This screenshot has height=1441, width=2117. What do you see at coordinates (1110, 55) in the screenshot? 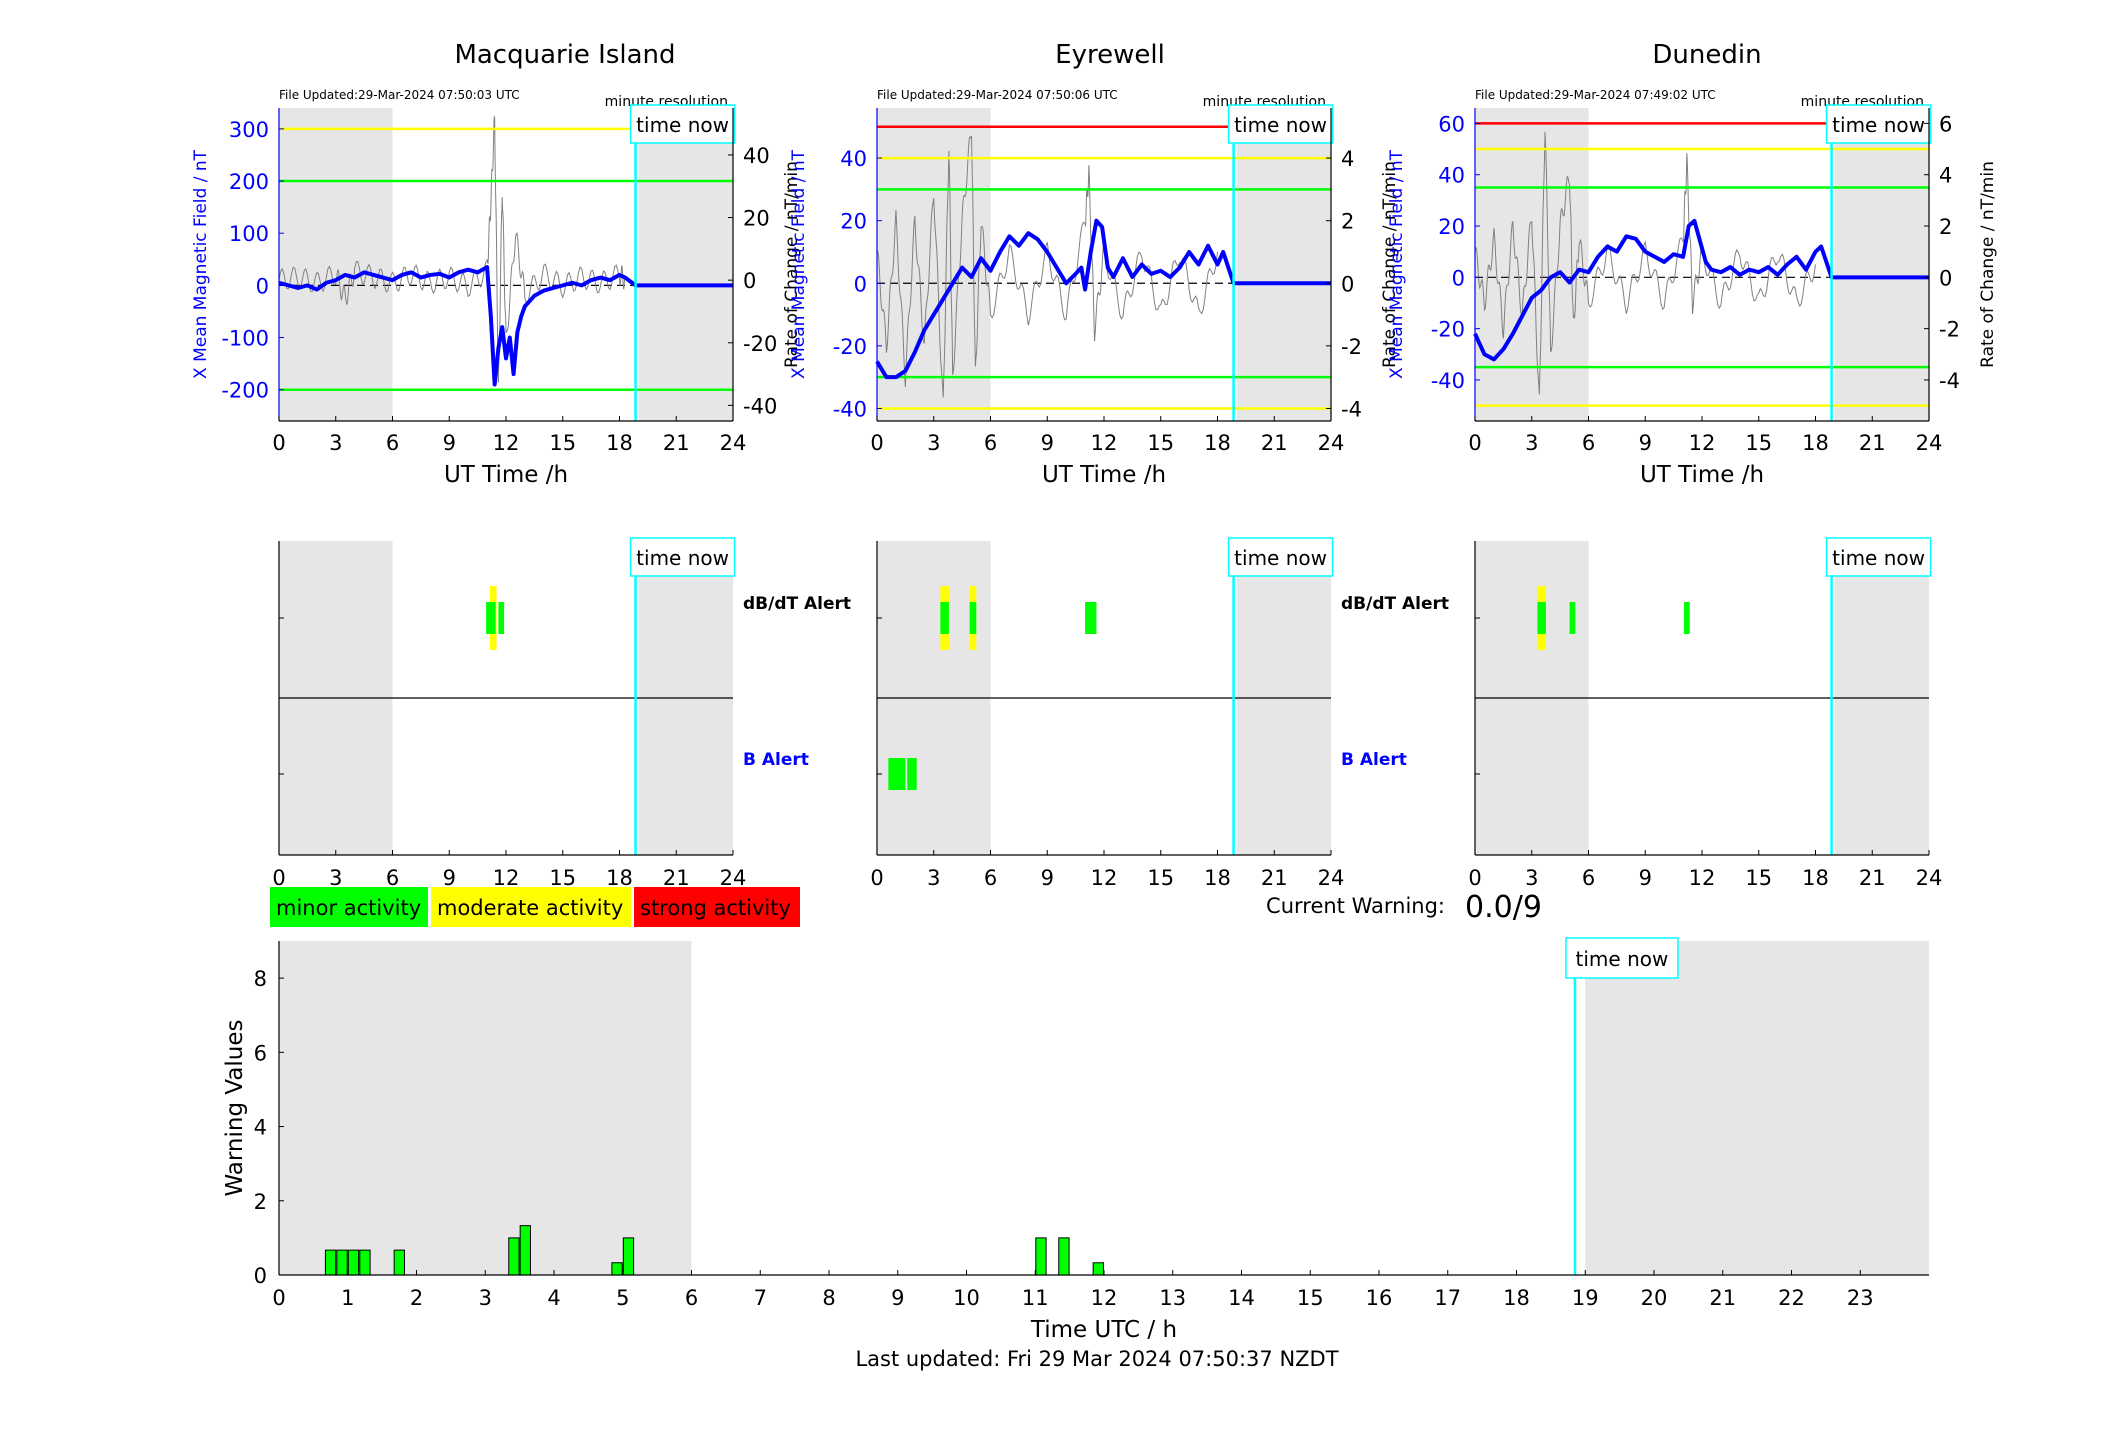
I see `station-title: Eyrewell` at bounding box center [1110, 55].